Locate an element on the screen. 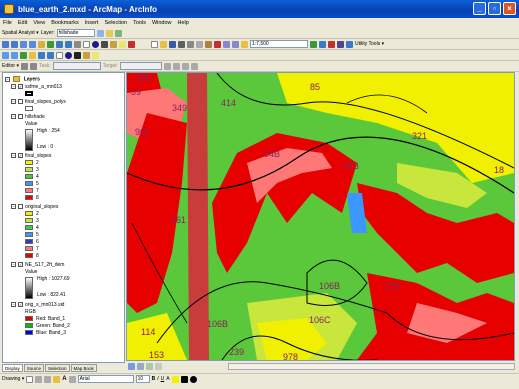 Image resolution: width=519 pixels, height=389 pixels. histogram-icon is located at coordinates (100, 33).